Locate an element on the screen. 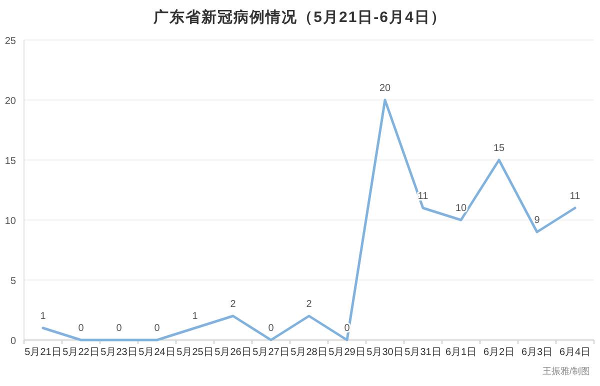 This screenshot has height=386, width=600. x-tick-label: 5月22日 is located at coordinates (81, 352).